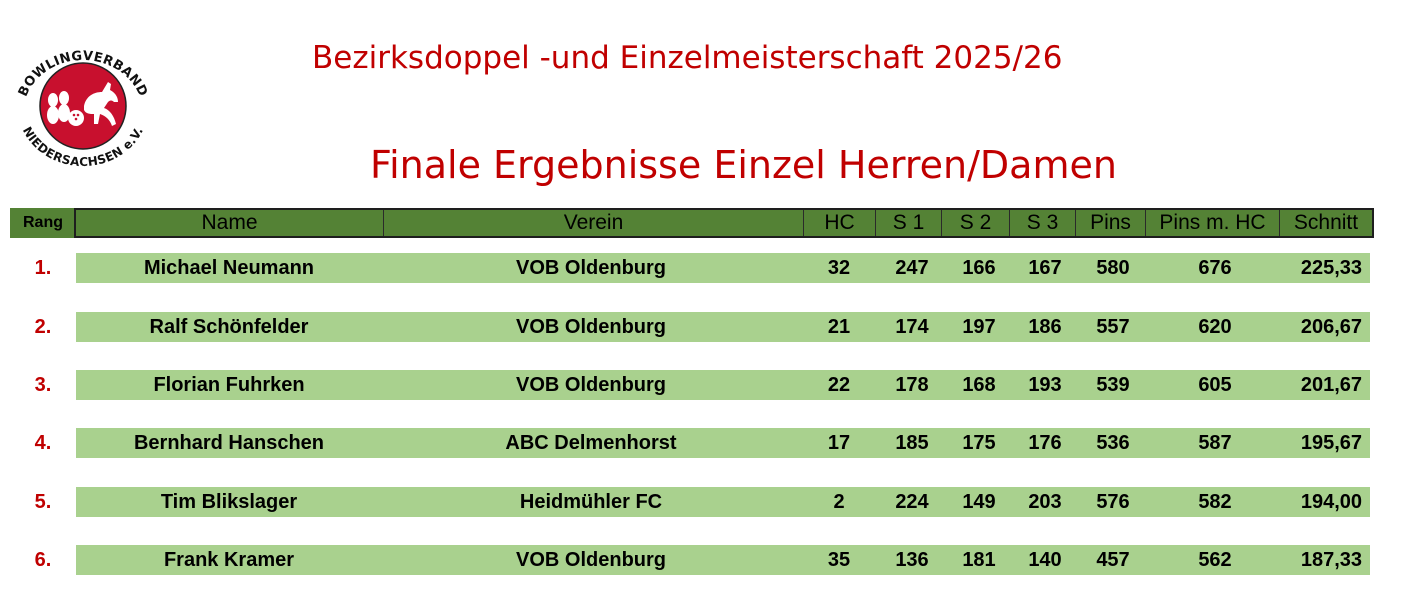 The height and width of the screenshot is (590, 1402). I want to click on cell-pins-hc: 676, so click(1215, 268).